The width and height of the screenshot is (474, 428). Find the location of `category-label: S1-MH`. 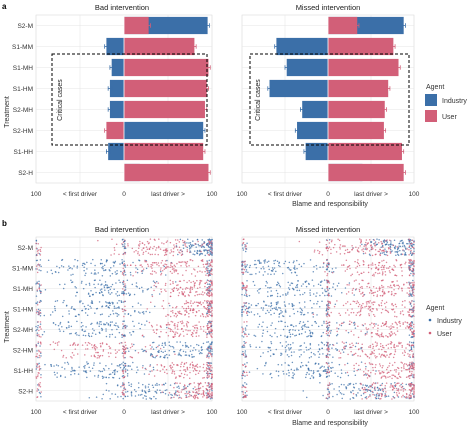

category-label: S1-MH is located at coordinates (23, 68).